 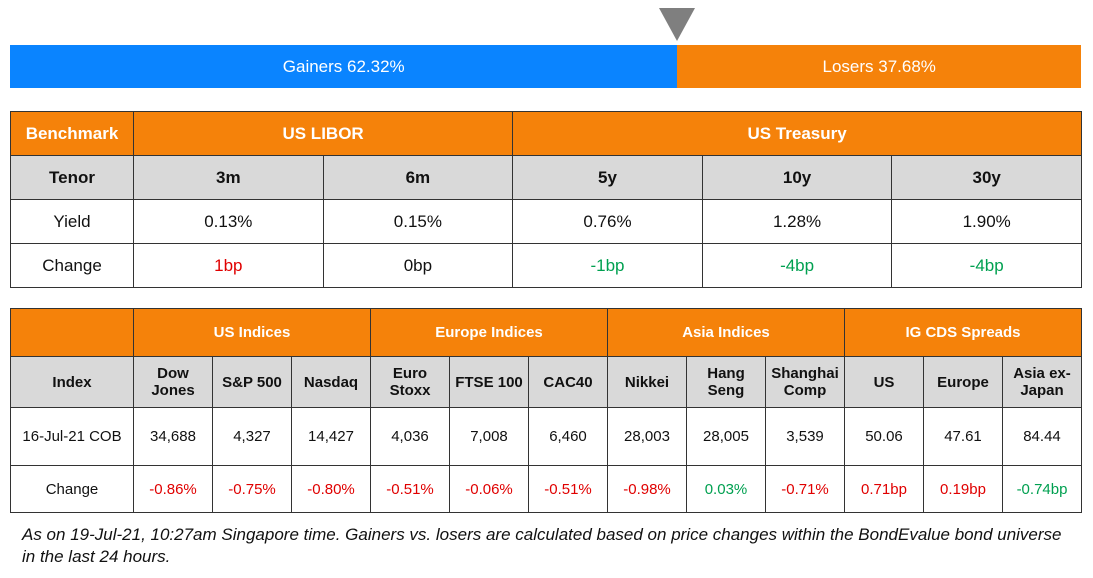 I want to click on cell: Yield, so click(x=72, y=221).